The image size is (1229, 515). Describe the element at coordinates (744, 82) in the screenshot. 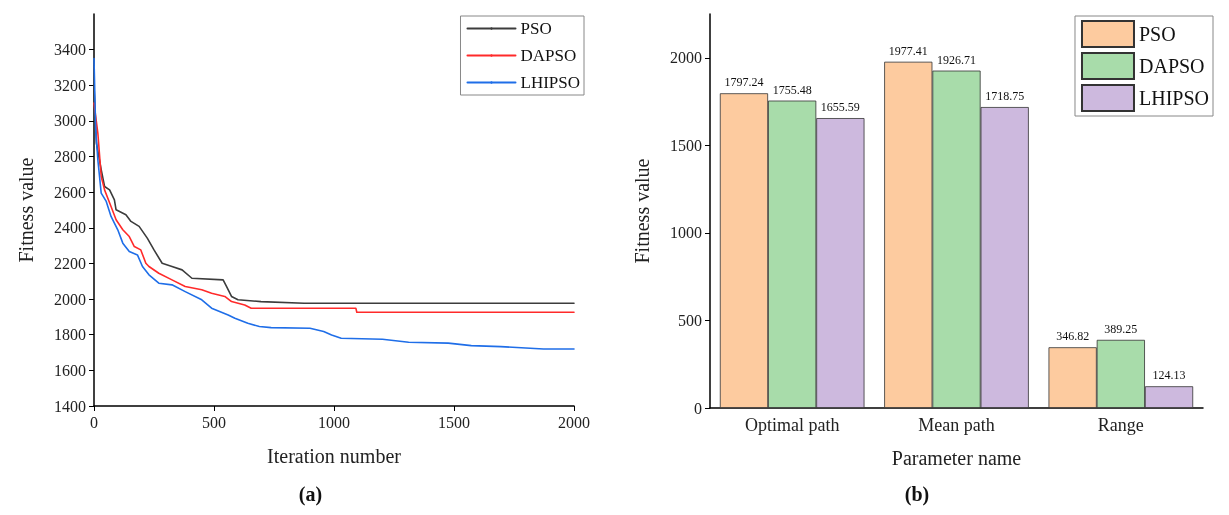

I see `data-label: 1797.24` at that location.